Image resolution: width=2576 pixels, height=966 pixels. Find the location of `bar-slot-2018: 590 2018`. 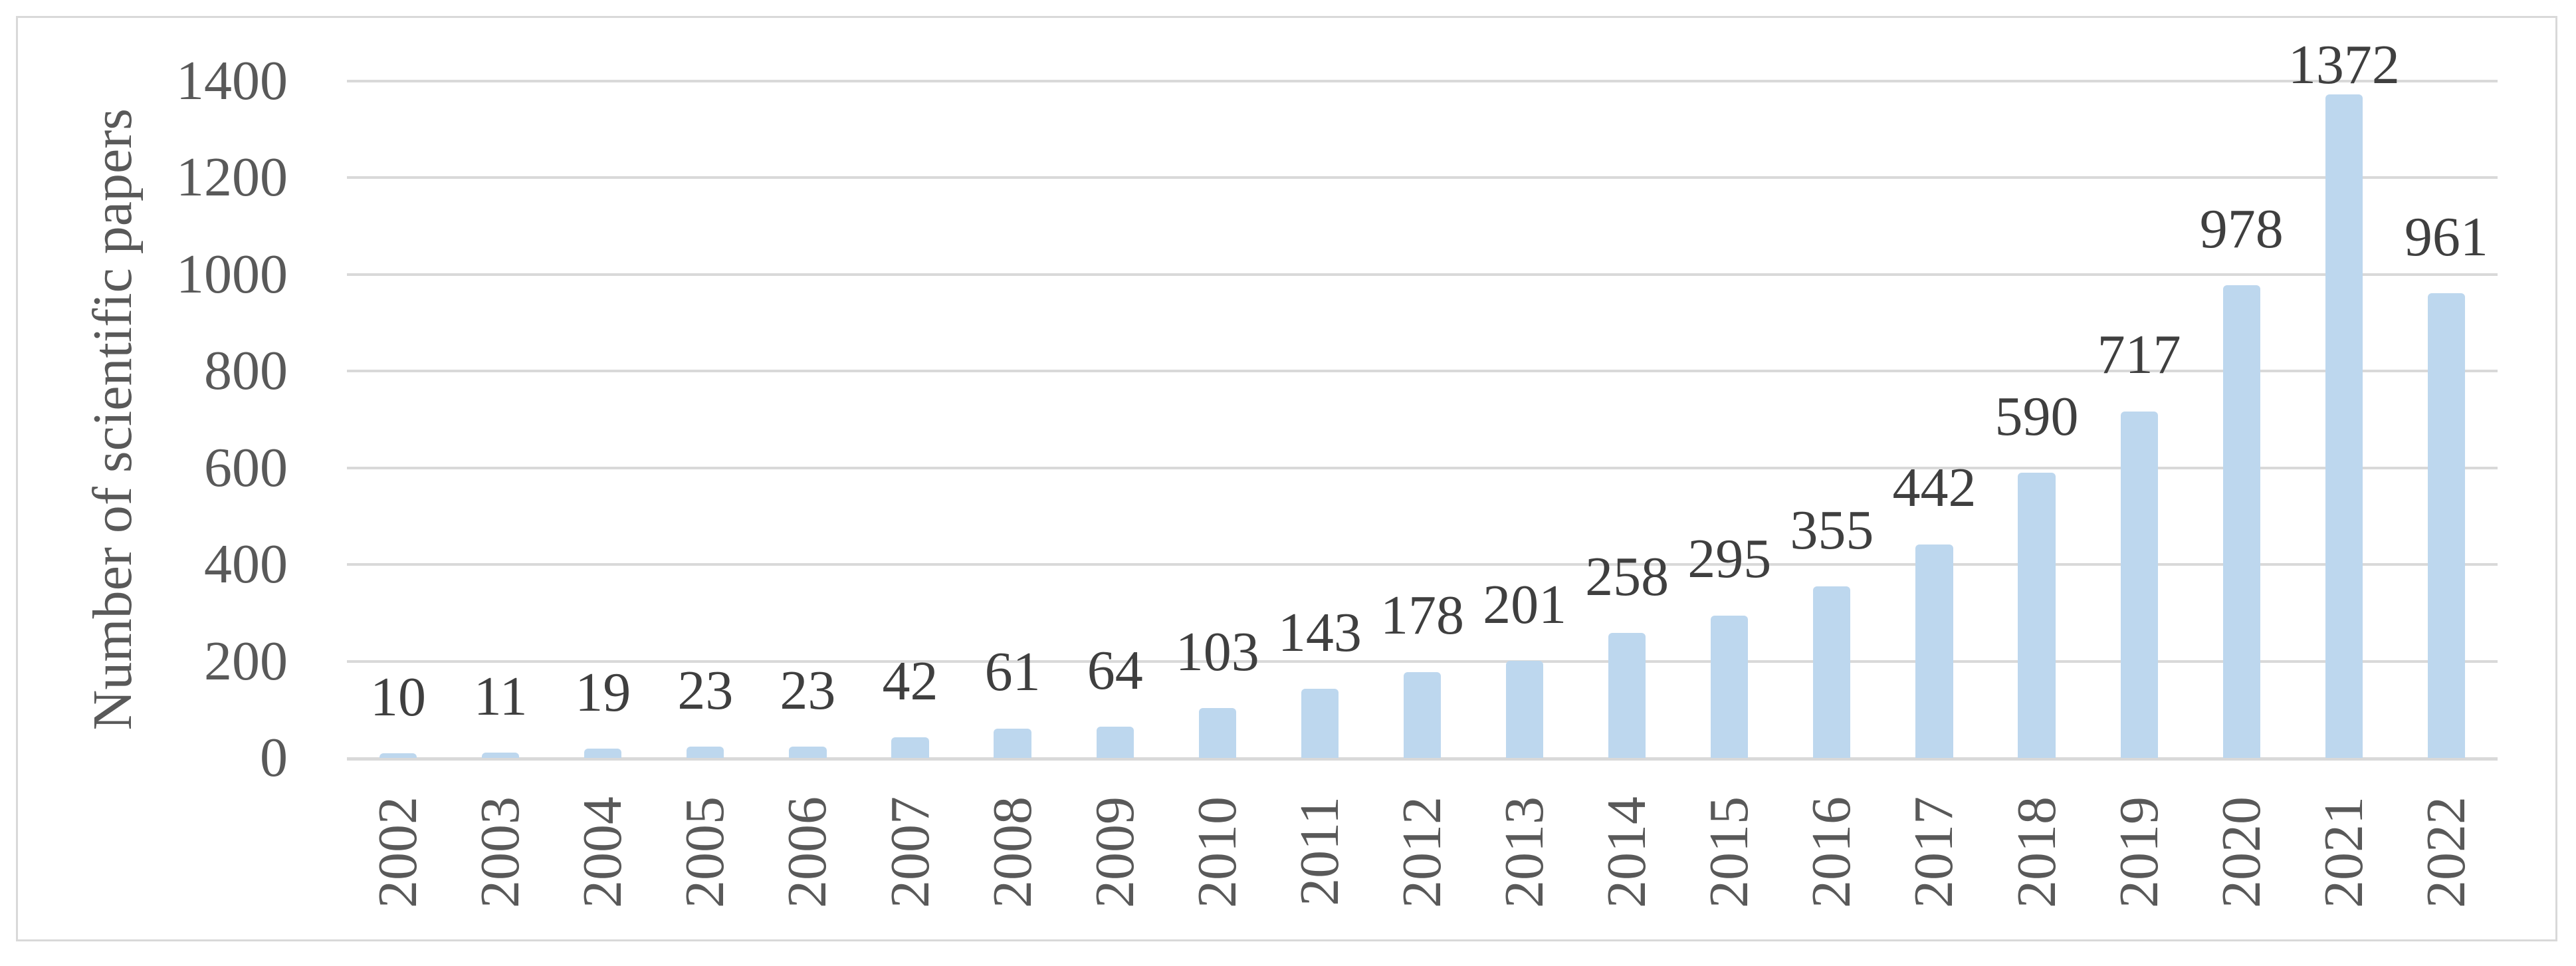

bar-slot-2018: 590 2018 is located at coordinates (2037, 494).